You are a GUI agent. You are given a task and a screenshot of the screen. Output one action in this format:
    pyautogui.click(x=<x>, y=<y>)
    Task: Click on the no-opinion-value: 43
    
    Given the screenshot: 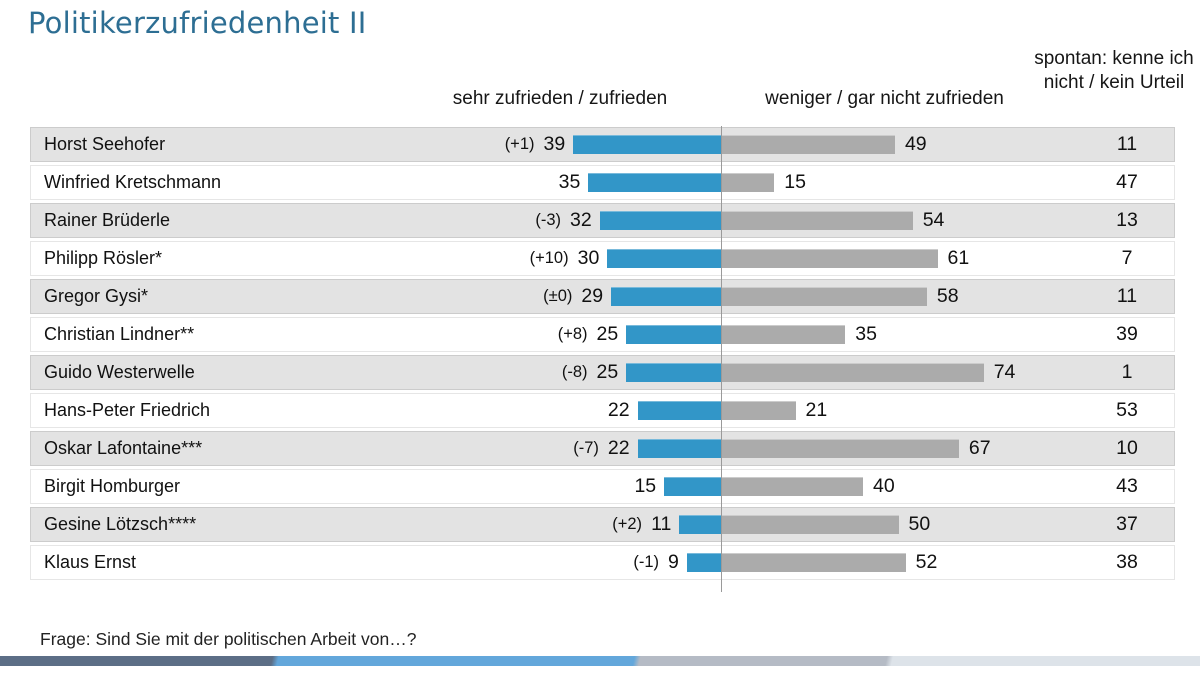 What is the action you would take?
    pyautogui.click(x=1127, y=486)
    